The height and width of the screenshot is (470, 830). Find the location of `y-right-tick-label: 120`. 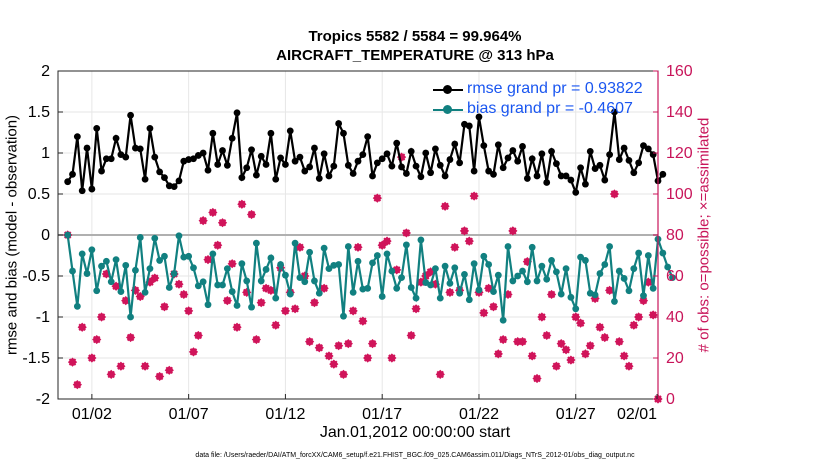

y-right-tick-label: 120 is located at coordinates (679, 153).